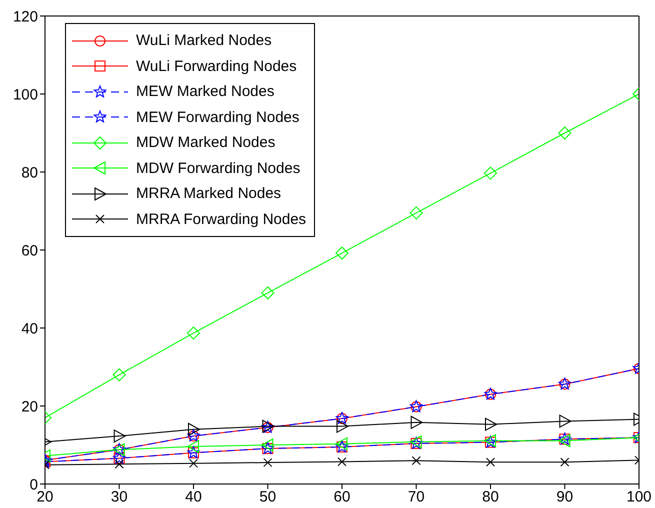  I want to click on legend-label: WuLi Forwarding Nodes, so click(216, 66).